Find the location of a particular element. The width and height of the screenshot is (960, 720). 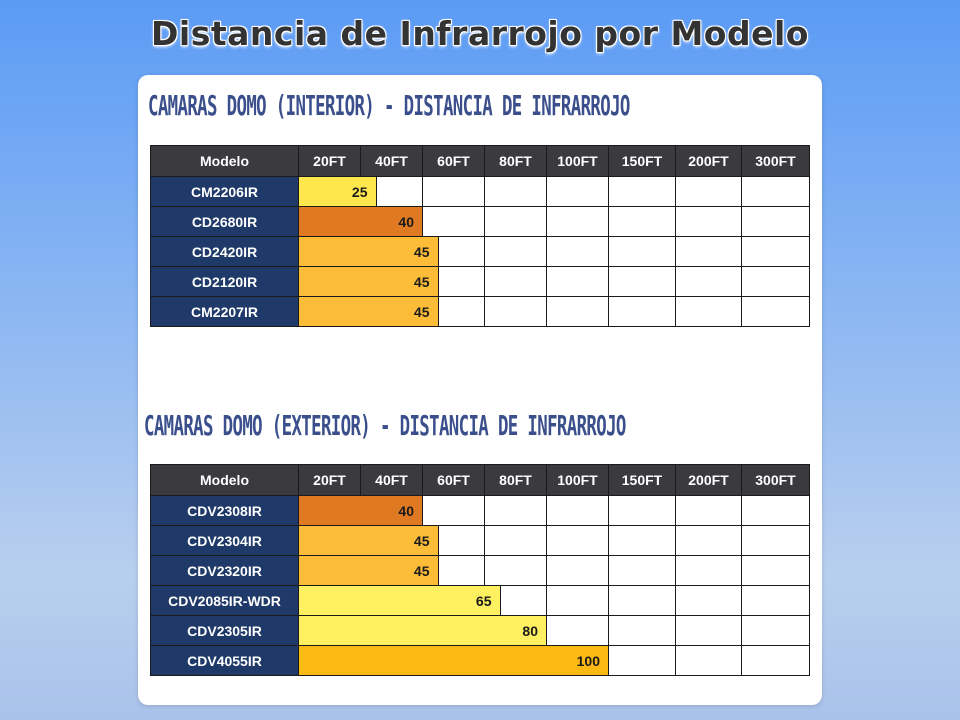

model-cell: CM2206IR is located at coordinates (224, 191).